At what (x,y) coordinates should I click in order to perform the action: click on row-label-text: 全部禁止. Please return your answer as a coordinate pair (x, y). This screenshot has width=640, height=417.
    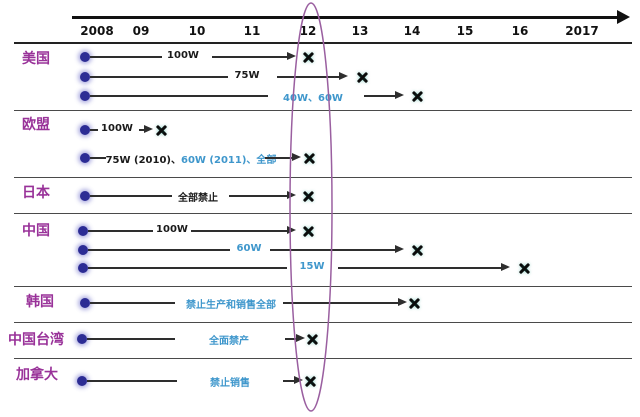
    Looking at the image, I should click on (198, 198).